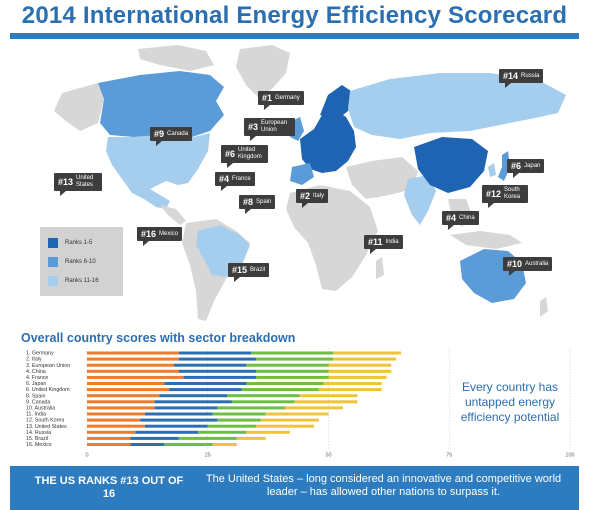 Image resolution: width=589 pixels, height=510 pixels. I want to click on land-new-zealand, so click(544, 307).